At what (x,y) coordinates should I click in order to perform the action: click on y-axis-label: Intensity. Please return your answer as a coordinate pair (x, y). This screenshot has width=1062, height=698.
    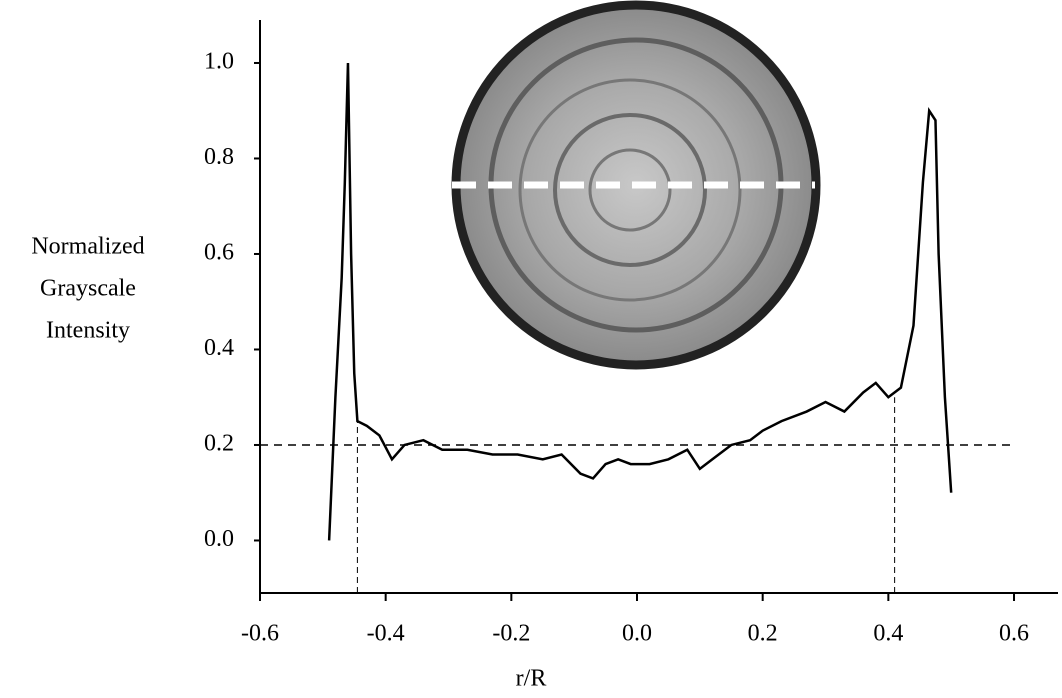
    Looking at the image, I should click on (88, 331).